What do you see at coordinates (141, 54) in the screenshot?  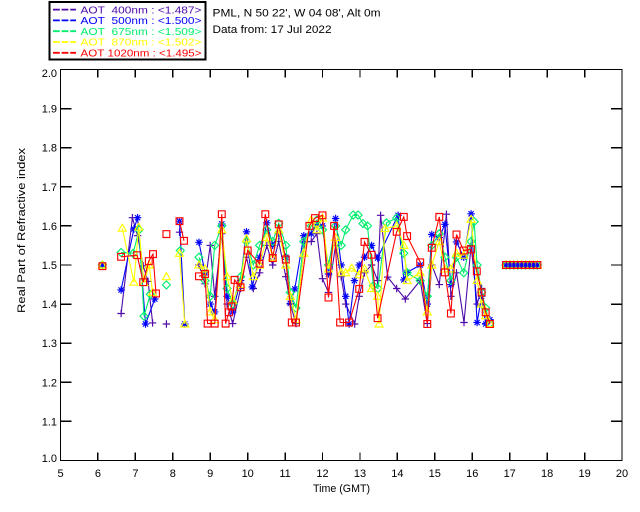 I see `svg-text: AOT 1020nm : <1.495>` at bounding box center [141, 54].